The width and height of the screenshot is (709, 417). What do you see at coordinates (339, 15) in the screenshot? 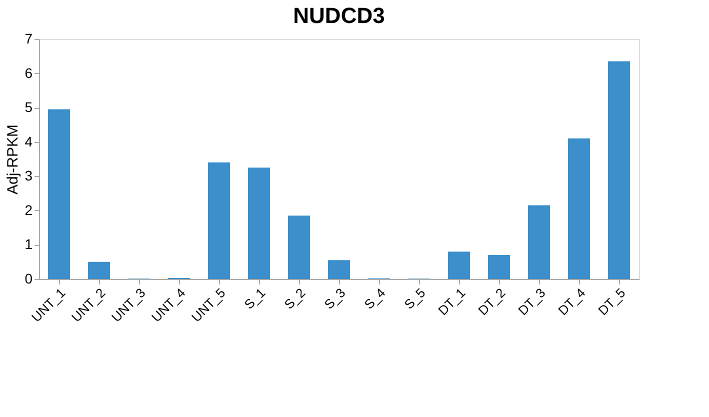
I see `chart-title: NUDCD3` at bounding box center [339, 15].